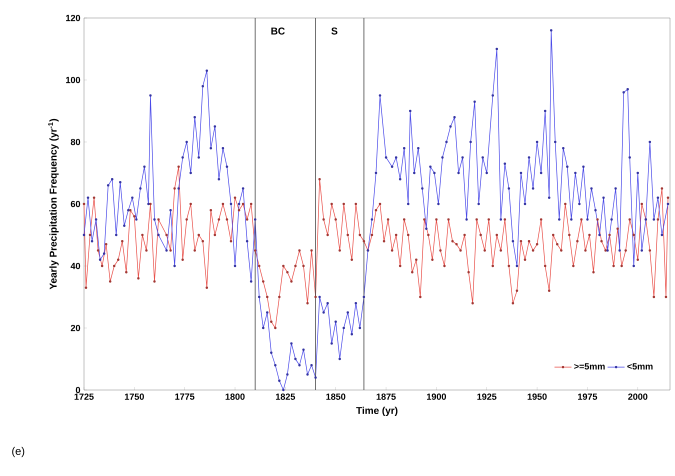 The height and width of the screenshot is (476, 675). I want to click on x-tick-label: 1850, so click(336, 397).